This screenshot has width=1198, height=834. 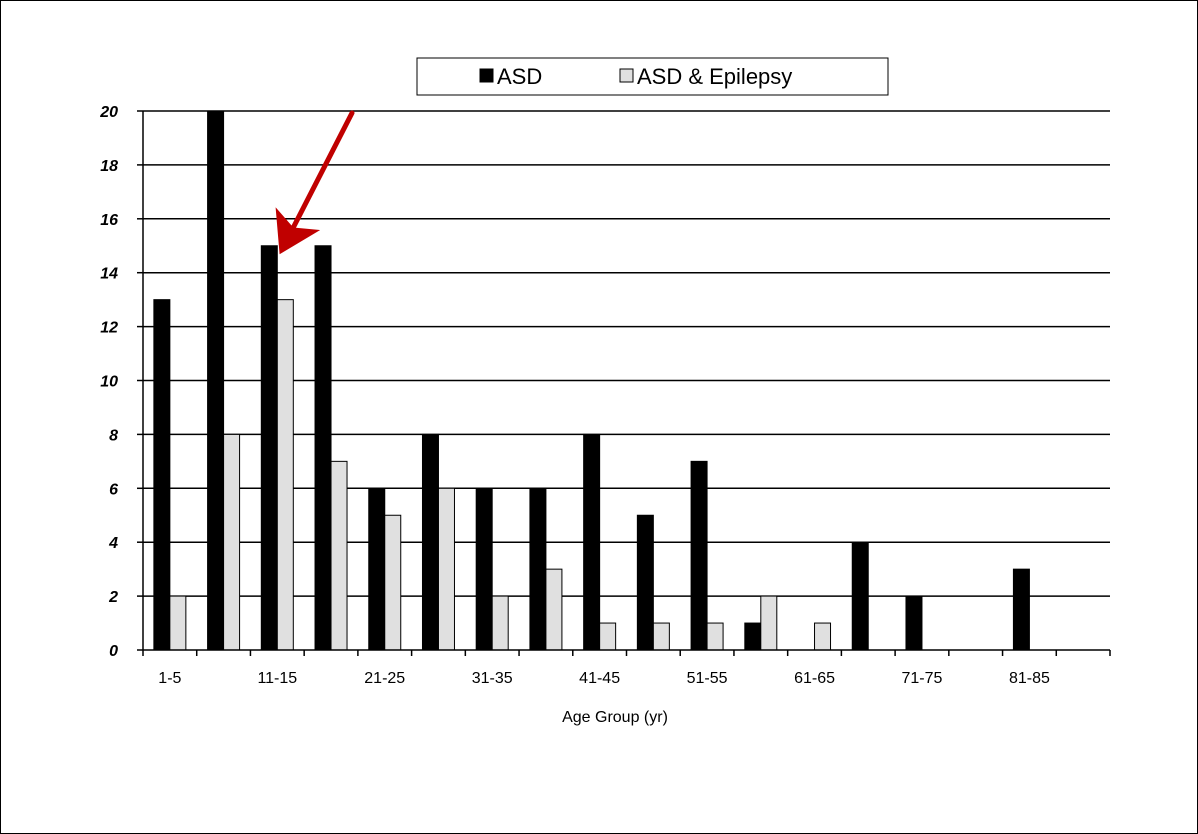 I want to click on x-tick-label: 61-65, so click(x=814, y=678).